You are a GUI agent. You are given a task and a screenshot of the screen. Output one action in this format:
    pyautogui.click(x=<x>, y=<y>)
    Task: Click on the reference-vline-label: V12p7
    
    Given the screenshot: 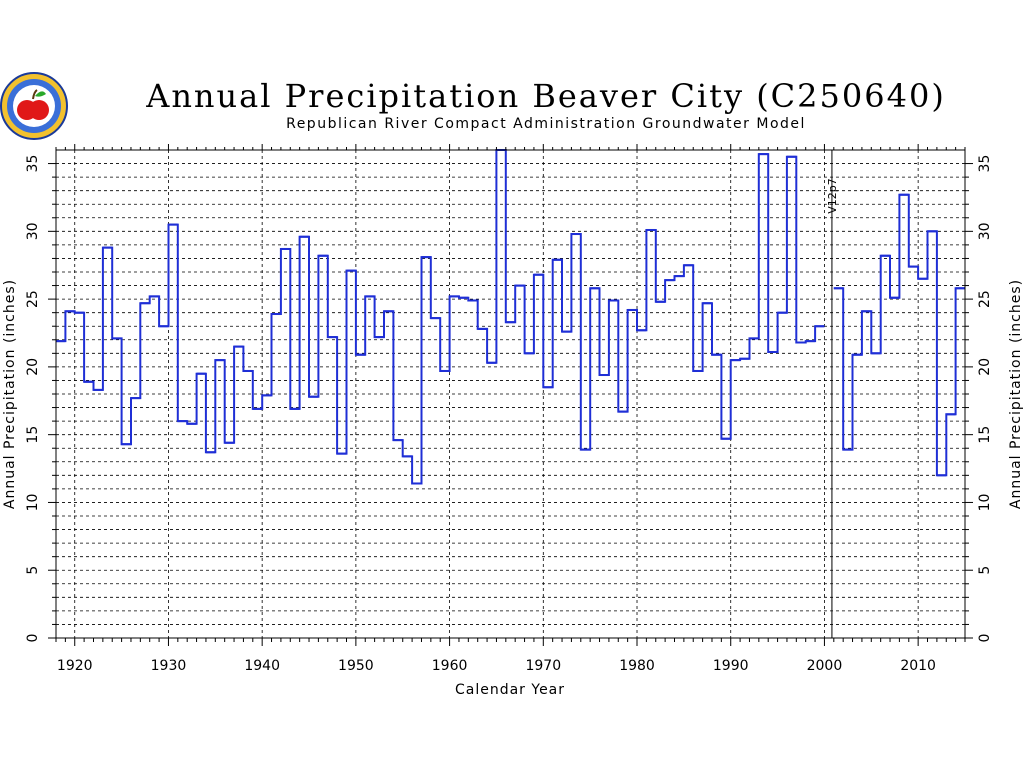 What is the action you would take?
    pyautogui.click(x=832, y=196)
    